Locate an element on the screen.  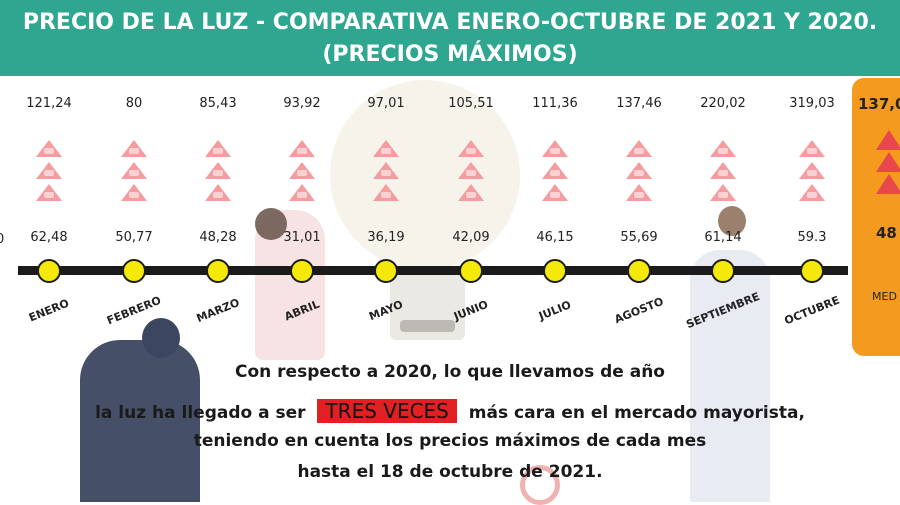
month-label: AGOSTO is located at coordinates (639, 310).